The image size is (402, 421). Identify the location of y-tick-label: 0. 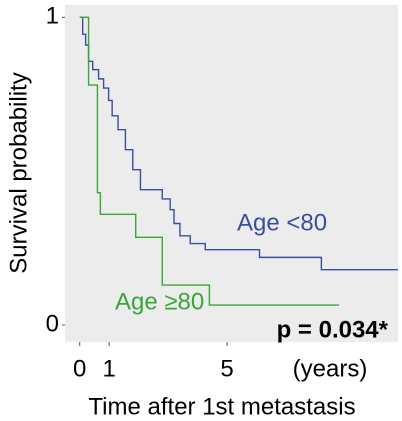
(52, 323).